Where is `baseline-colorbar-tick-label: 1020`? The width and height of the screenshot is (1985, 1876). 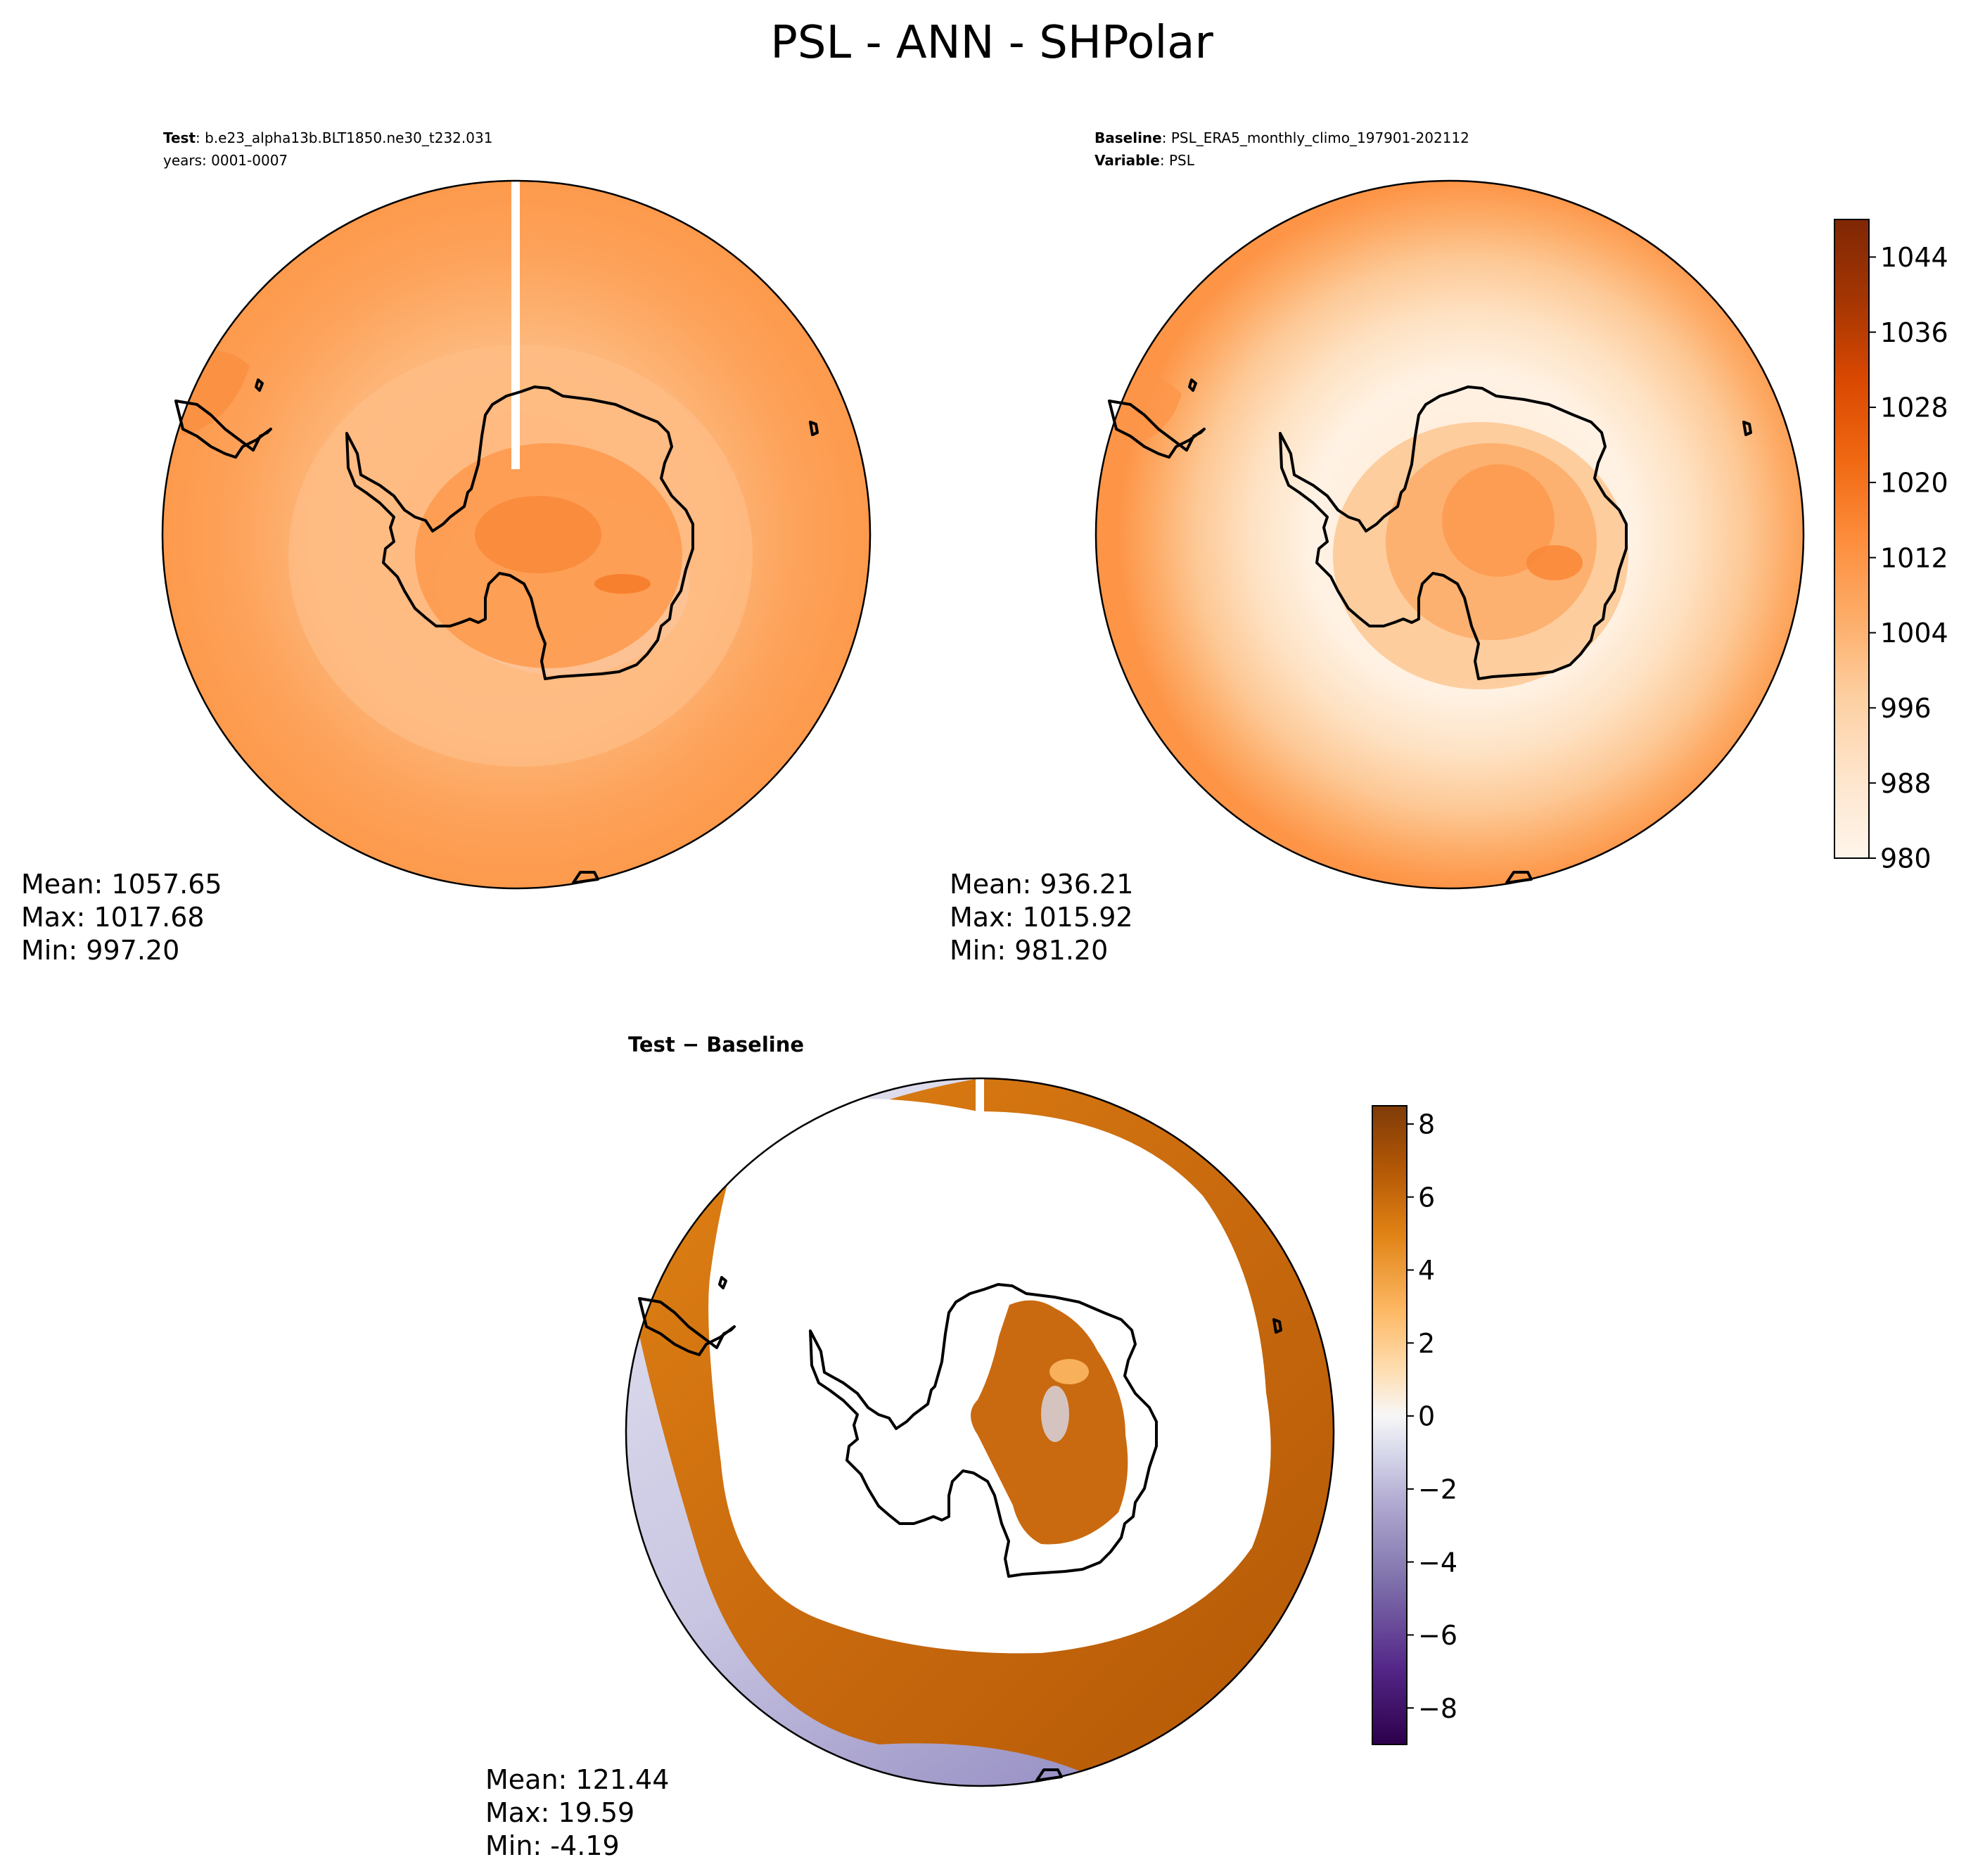
baseline-colorbar-tick-label: 1020 is located at coordinates (1914, 483).